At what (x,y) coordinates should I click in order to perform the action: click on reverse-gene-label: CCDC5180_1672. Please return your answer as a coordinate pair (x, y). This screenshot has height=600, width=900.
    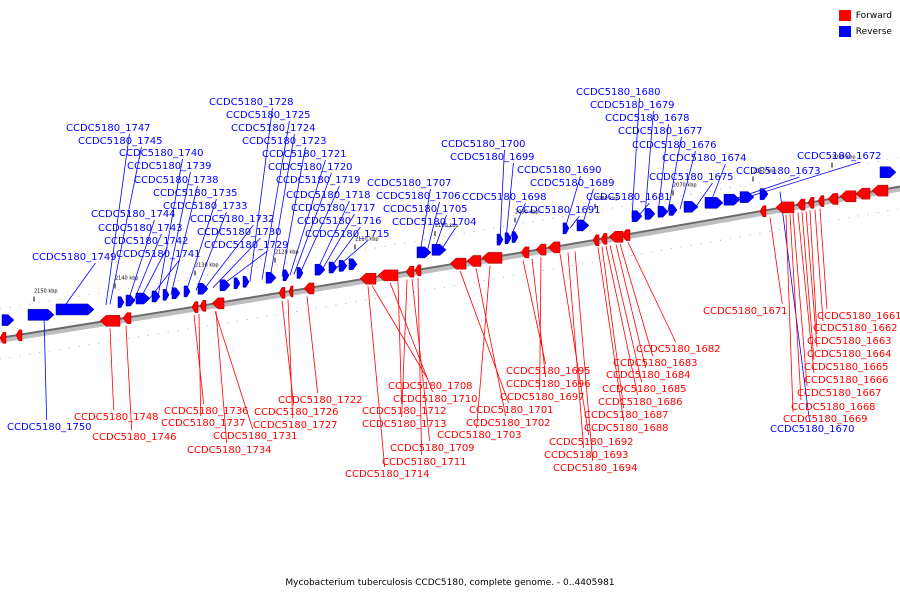
    Looking at the image, I should click on (839, 156).